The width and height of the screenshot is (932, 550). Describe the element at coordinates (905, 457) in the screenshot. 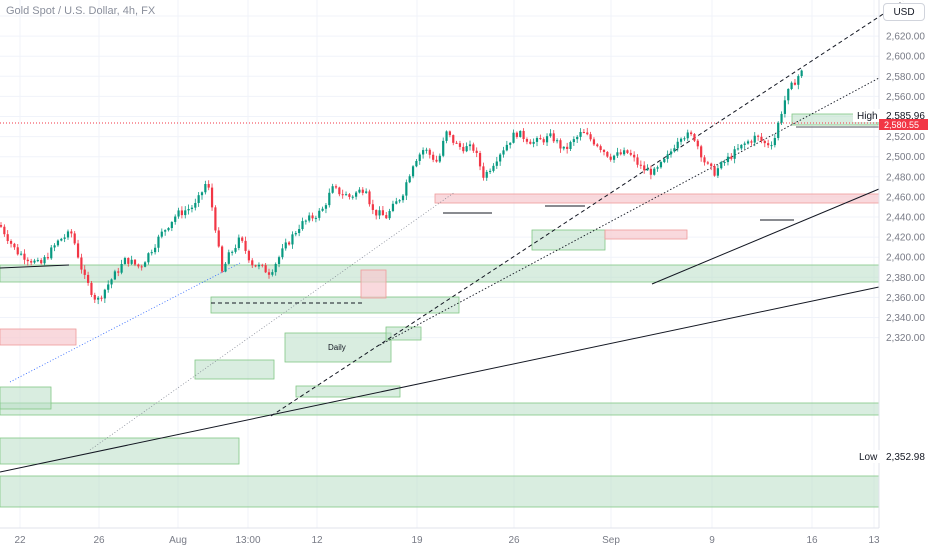

I see `low-value: 2,352.98` at that location.